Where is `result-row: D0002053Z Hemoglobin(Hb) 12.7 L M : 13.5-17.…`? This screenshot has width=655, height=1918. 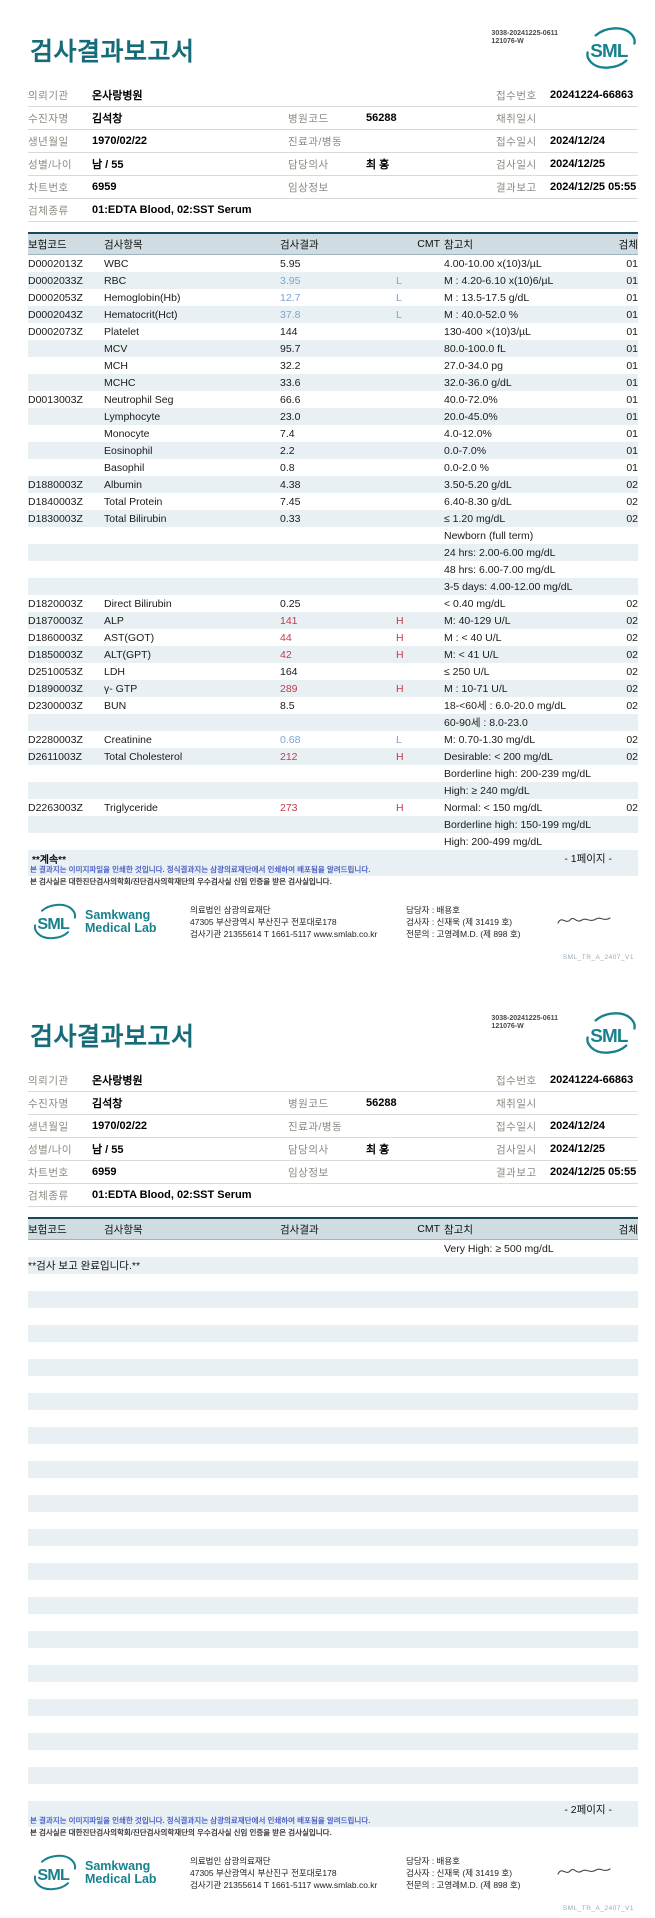
result-row: D0002053Z Hemoglobin(Hb) 12.7 L M : 13.5-17.… is located at coordinates (333, 297).